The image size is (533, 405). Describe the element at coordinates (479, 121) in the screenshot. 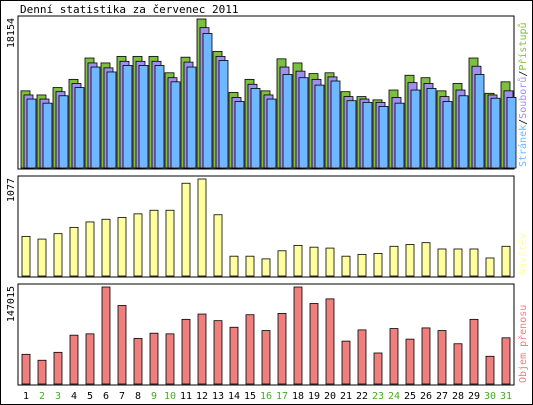

I see `bar-stránek-day-29` at that location.